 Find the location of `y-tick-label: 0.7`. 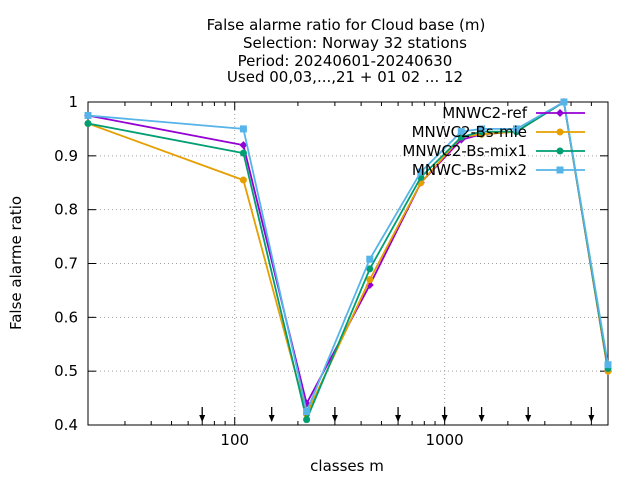

y-tick-label: 0.7 is located at coordinates (66, 264).